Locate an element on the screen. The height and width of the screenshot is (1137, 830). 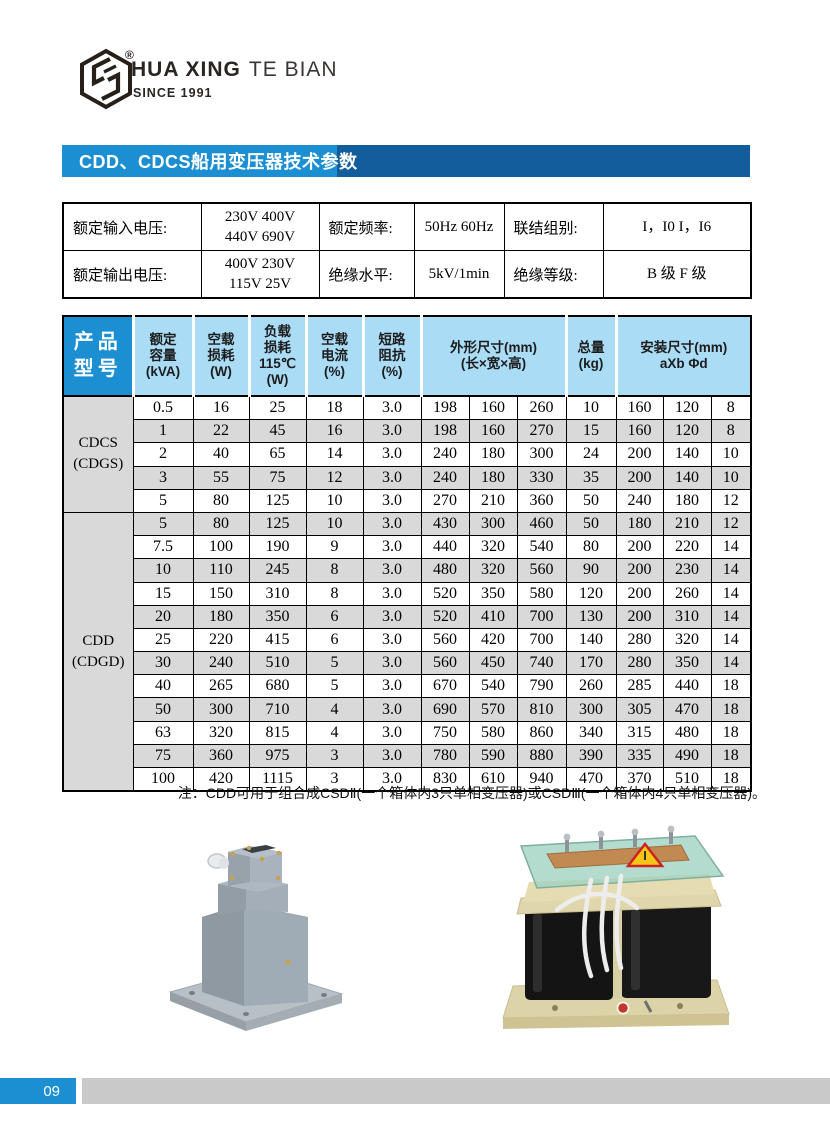
table-row: 5 80 125 10 3.0 270 210 360 50 240 180 12 is located at coordinates (407, 500).